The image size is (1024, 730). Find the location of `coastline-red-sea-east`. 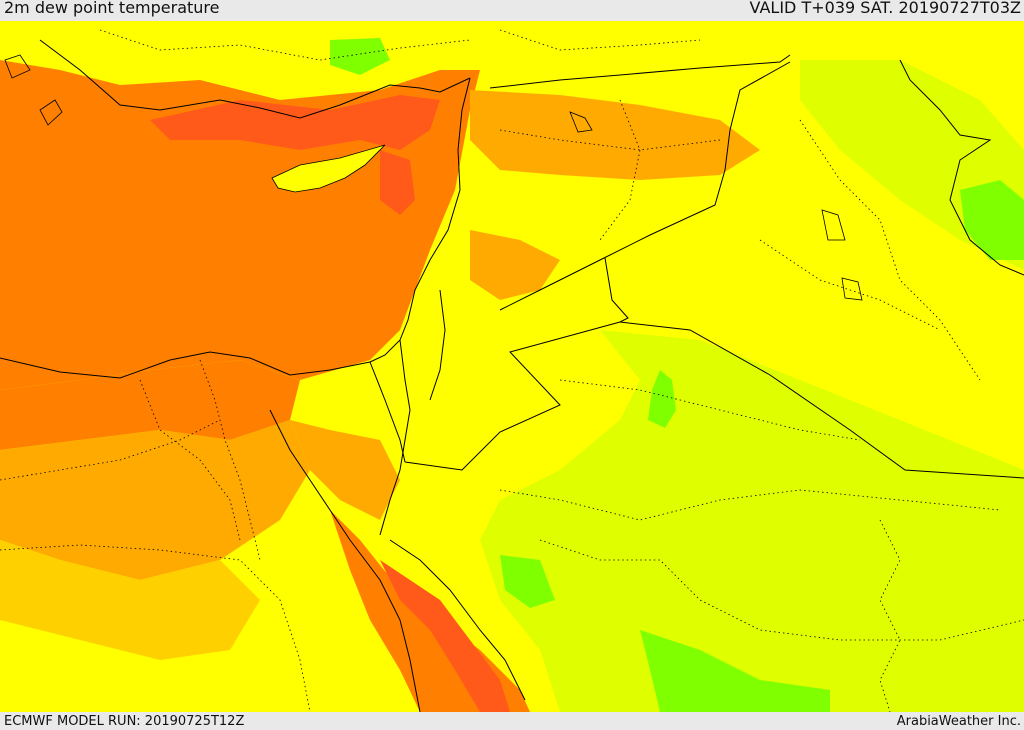

coastline-red-sea-east is located at coordinates (457, 620).